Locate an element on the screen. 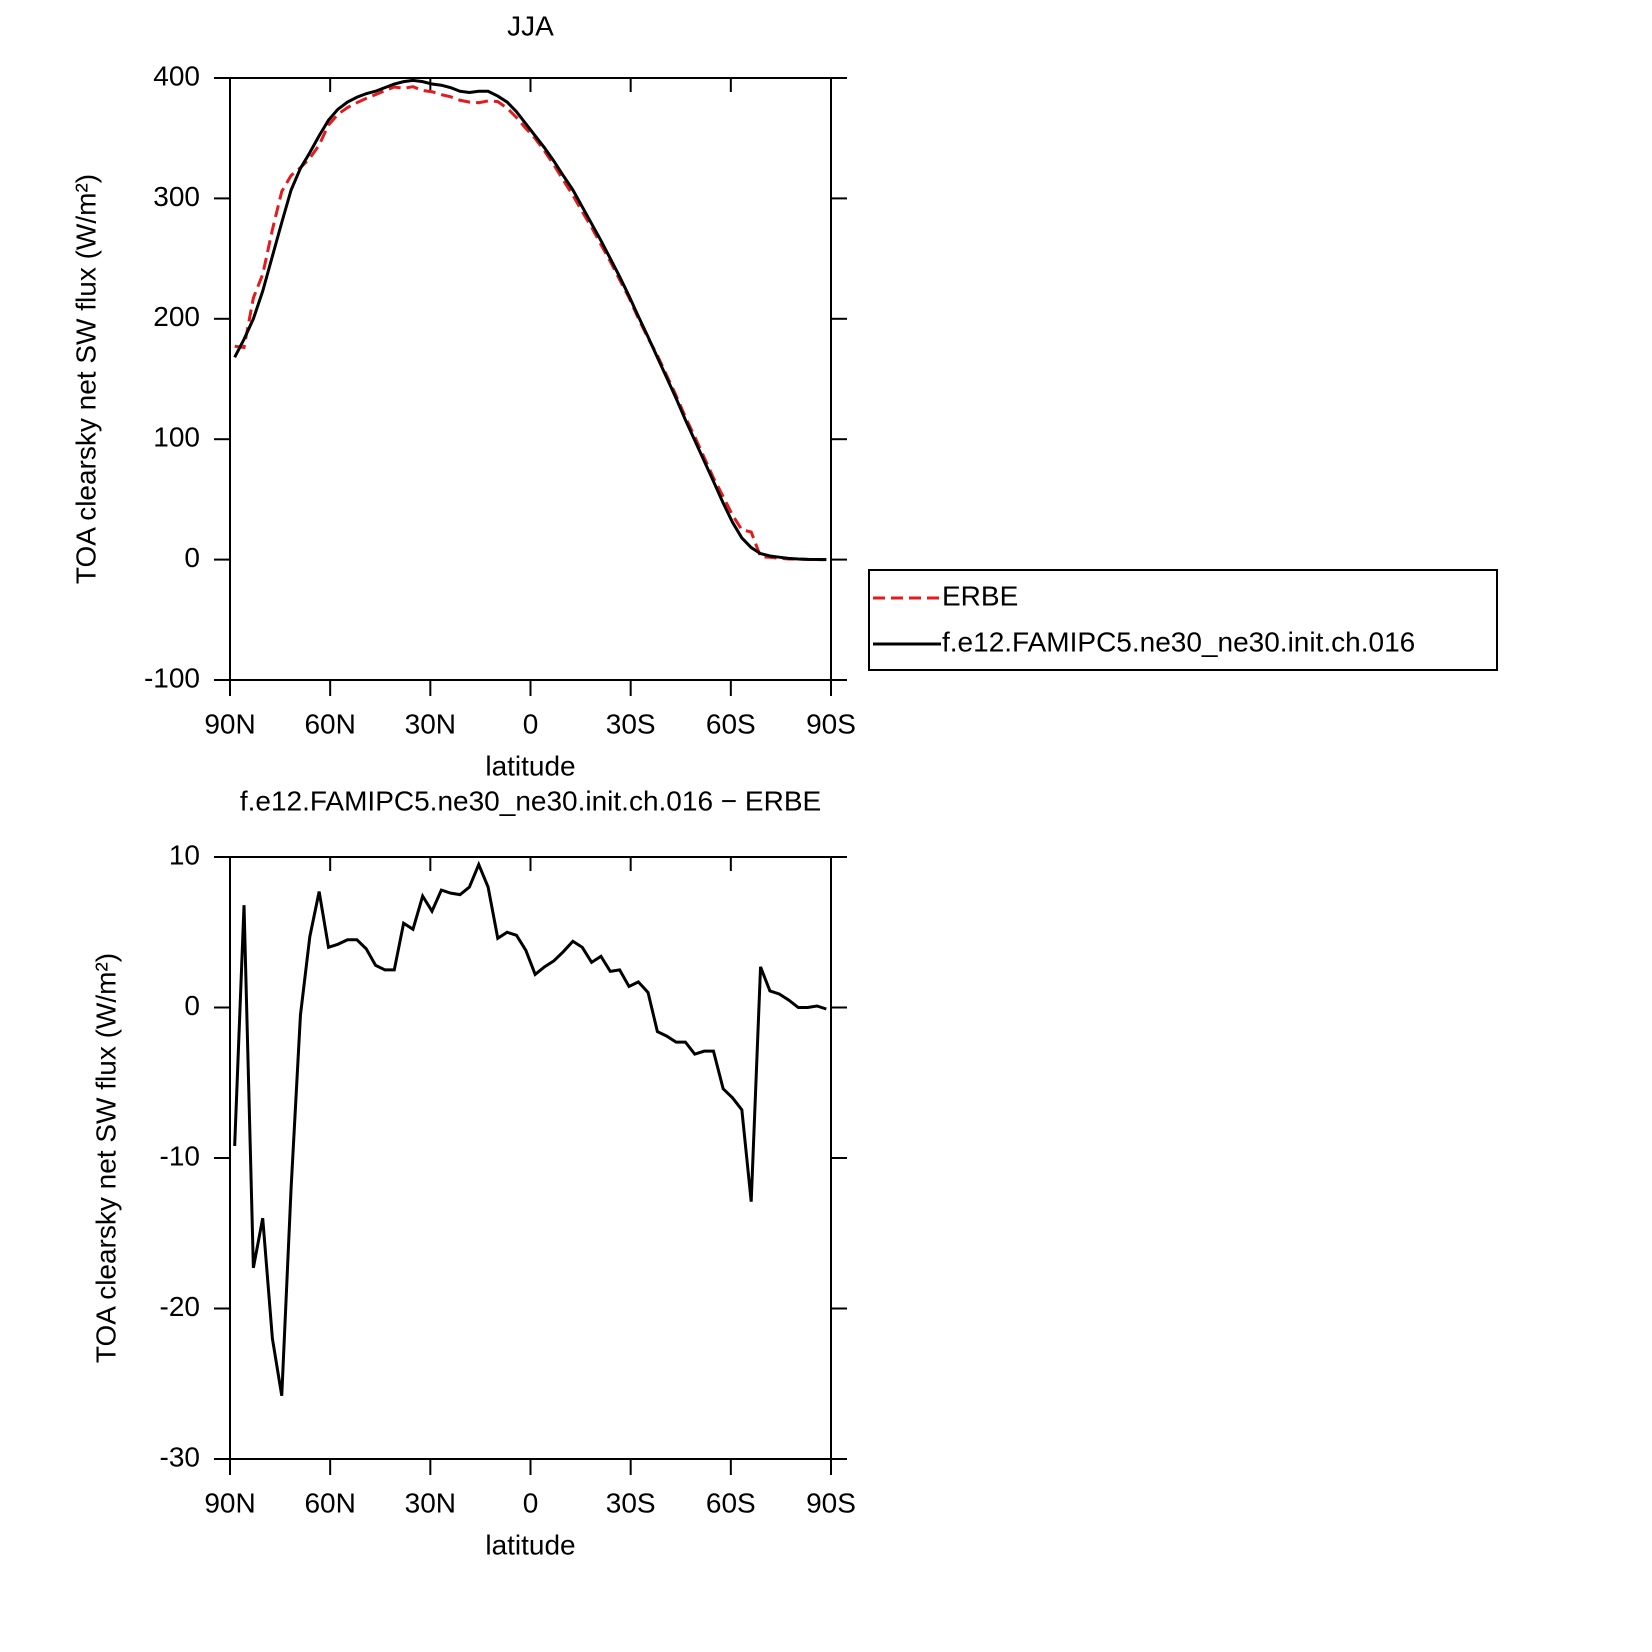 The width and height of the screenshot is (1652, 1652). legend-label: f.e12.FAMIPC5.ne30_ne30.init.ch.016 is located at coordinates (1178, 641).